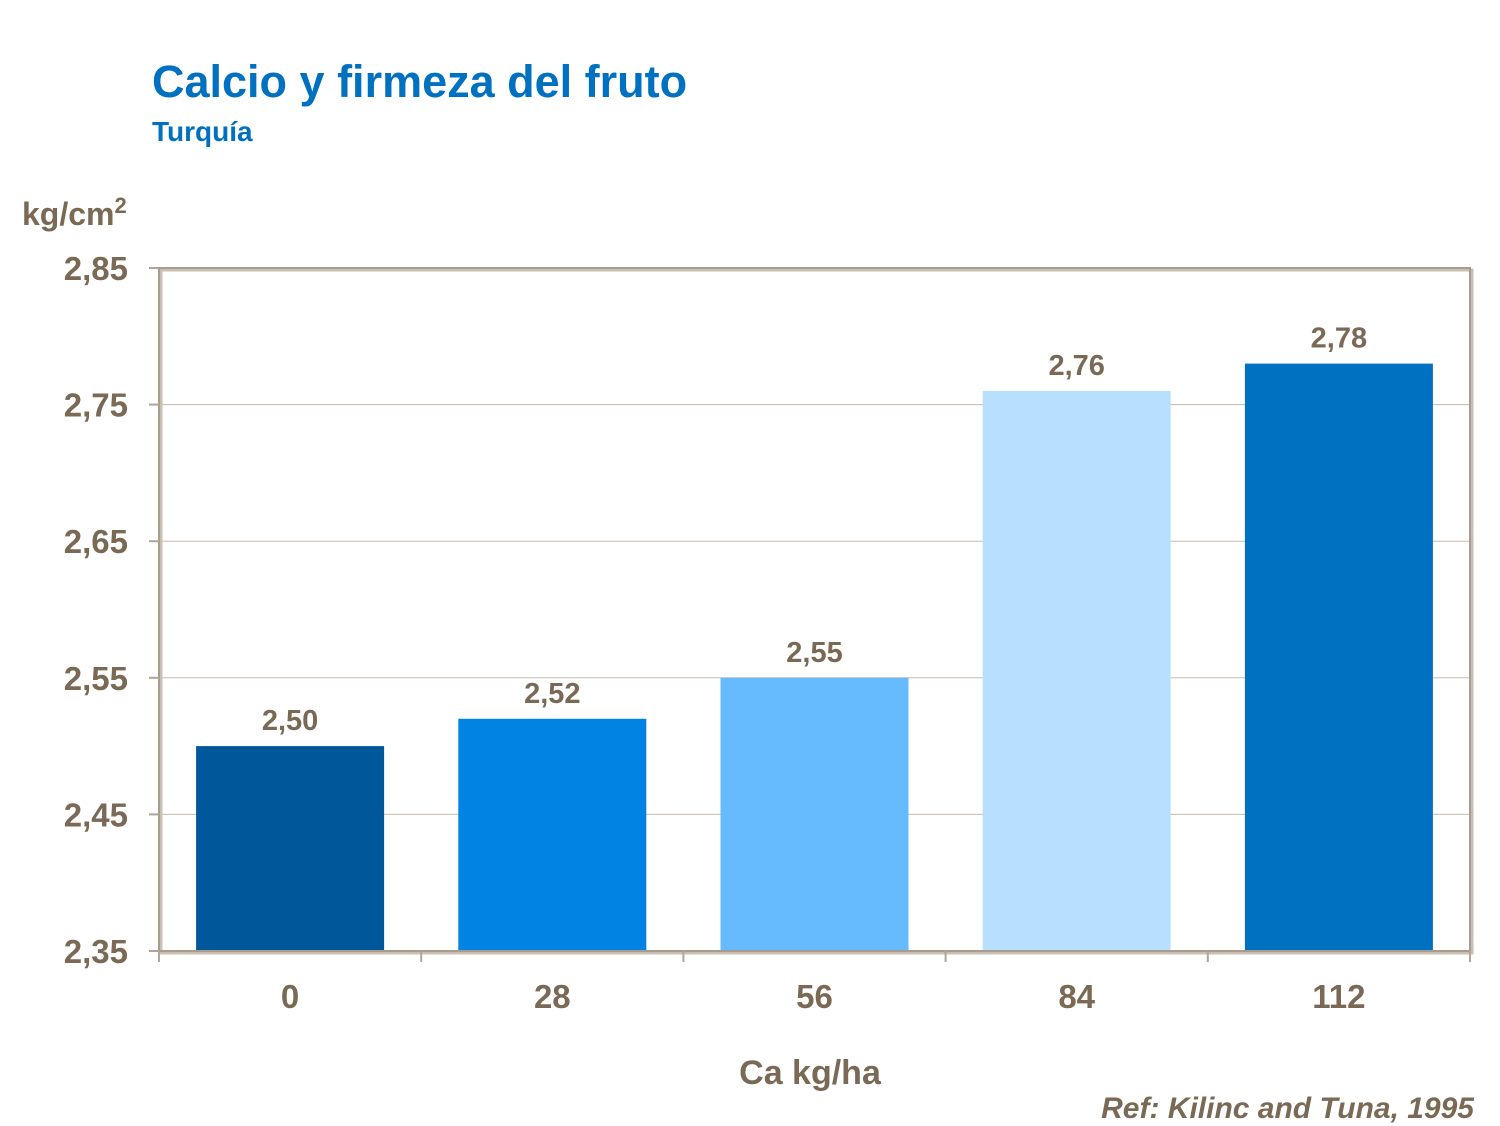  What do you see at coordinates (1339, 339) in the screenshot?
I see `data-label: 2,78` at bounding box center [1339, 339].